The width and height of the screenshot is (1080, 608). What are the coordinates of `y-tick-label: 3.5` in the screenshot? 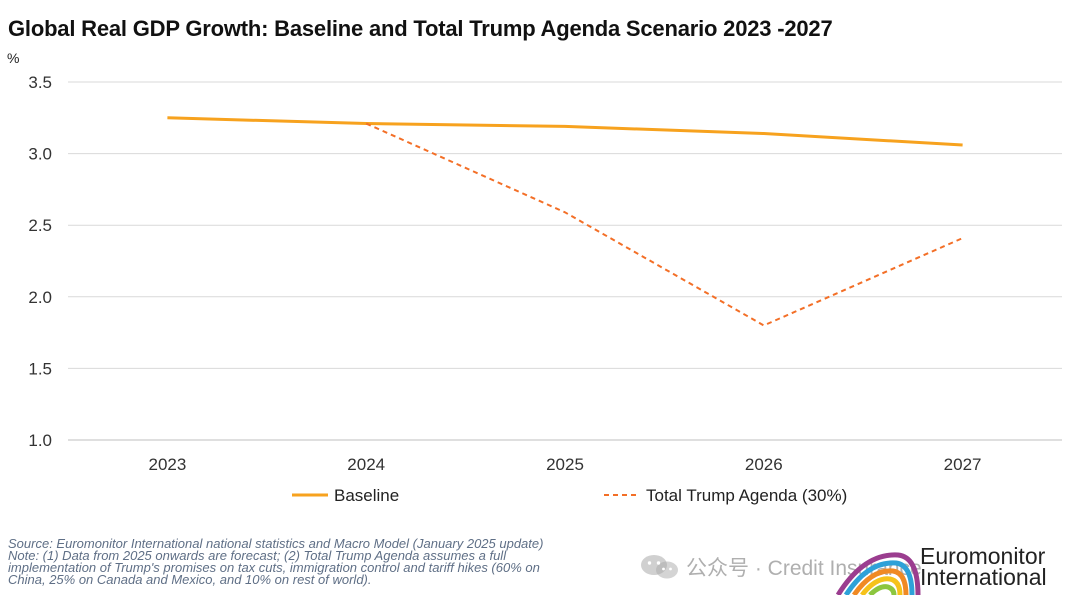 It's located at (40, 82).